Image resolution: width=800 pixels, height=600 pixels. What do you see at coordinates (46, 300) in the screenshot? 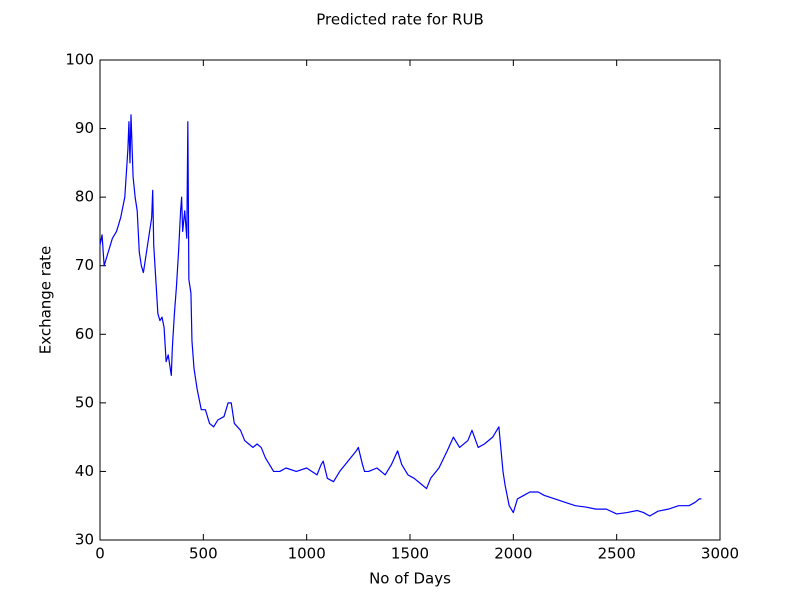
I see `y-axis-label: Exchange rate` at bounding box center [46, 300].